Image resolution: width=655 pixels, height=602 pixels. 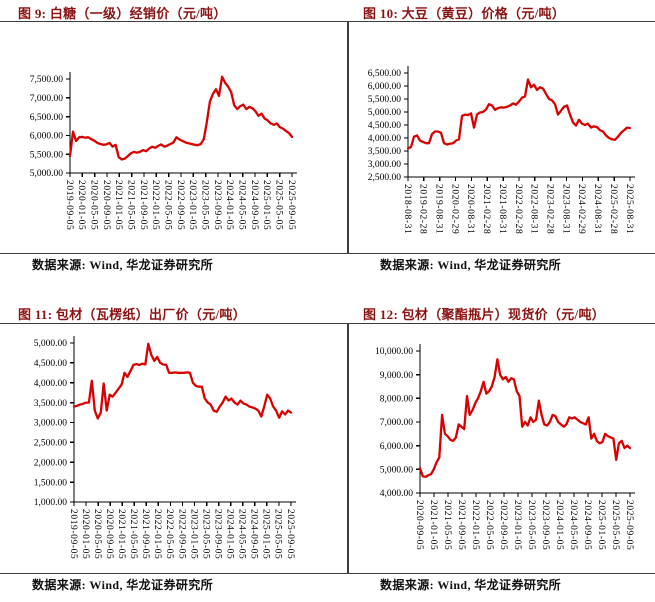 What do you see at coordinates (397, 376) in the screenshot?
I see `y-tick-label: 9,000.00` at bounding box center [397, 376].